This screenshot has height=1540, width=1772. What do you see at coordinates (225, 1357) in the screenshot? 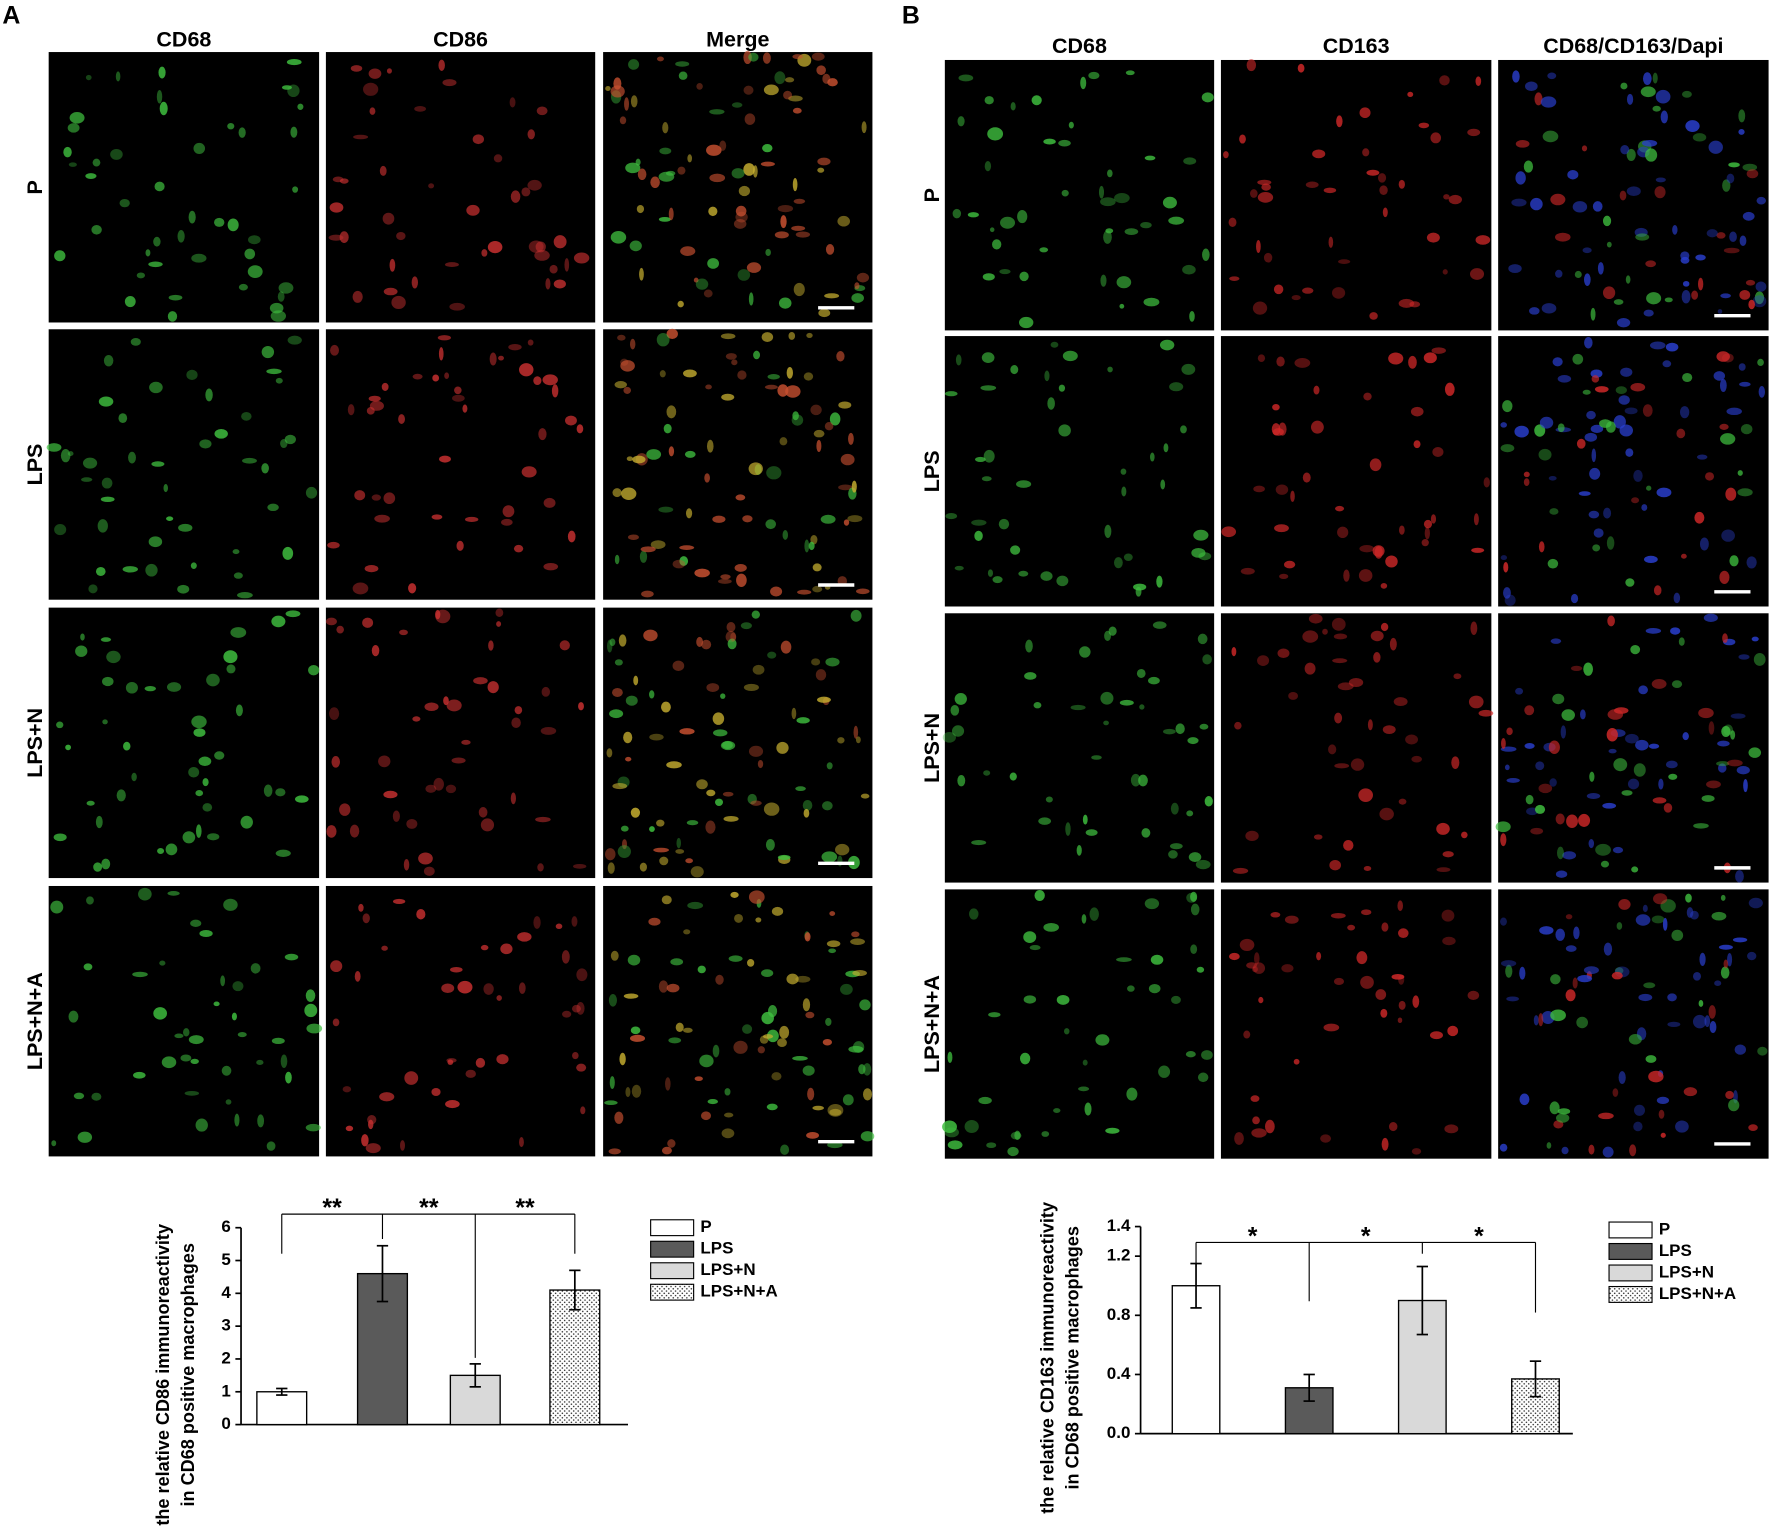
I see `y-tick-label: 2` at bounding box center [225, 1357].